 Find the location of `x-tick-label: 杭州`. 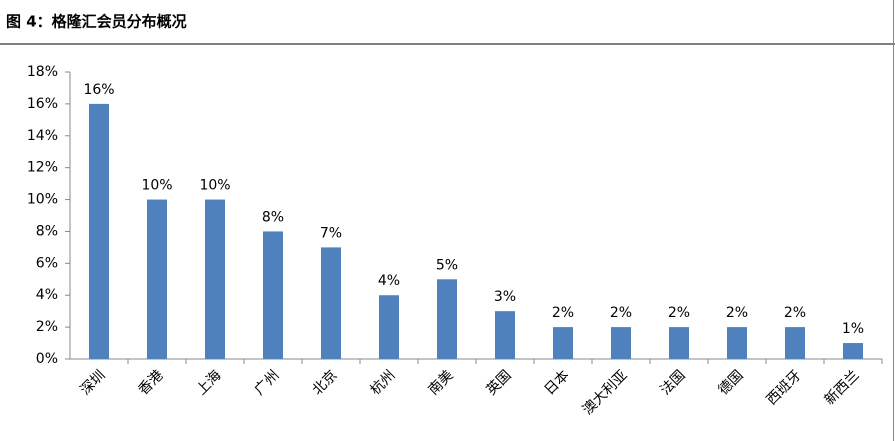

x-tick-label: 杭州 is located at coordinates (383, 382).